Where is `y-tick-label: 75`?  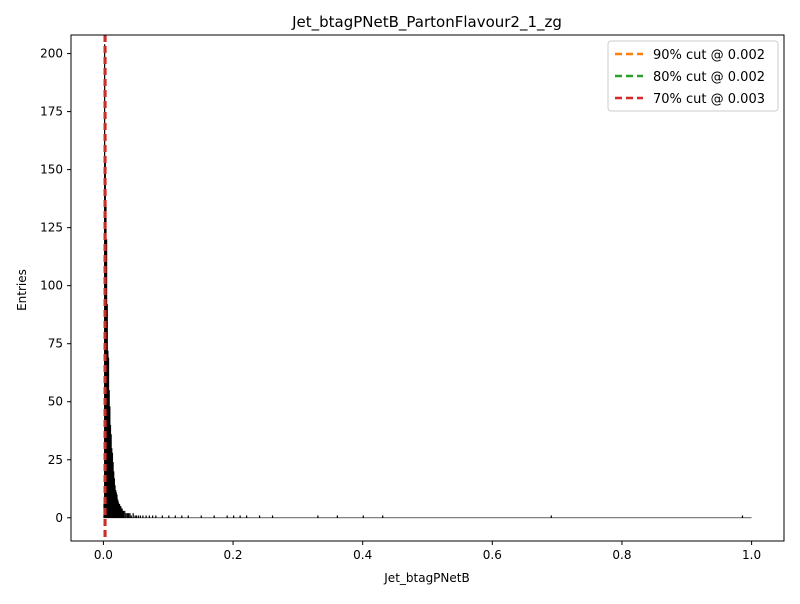 y-tick-label: 75 is located at coordinates (55, 344).